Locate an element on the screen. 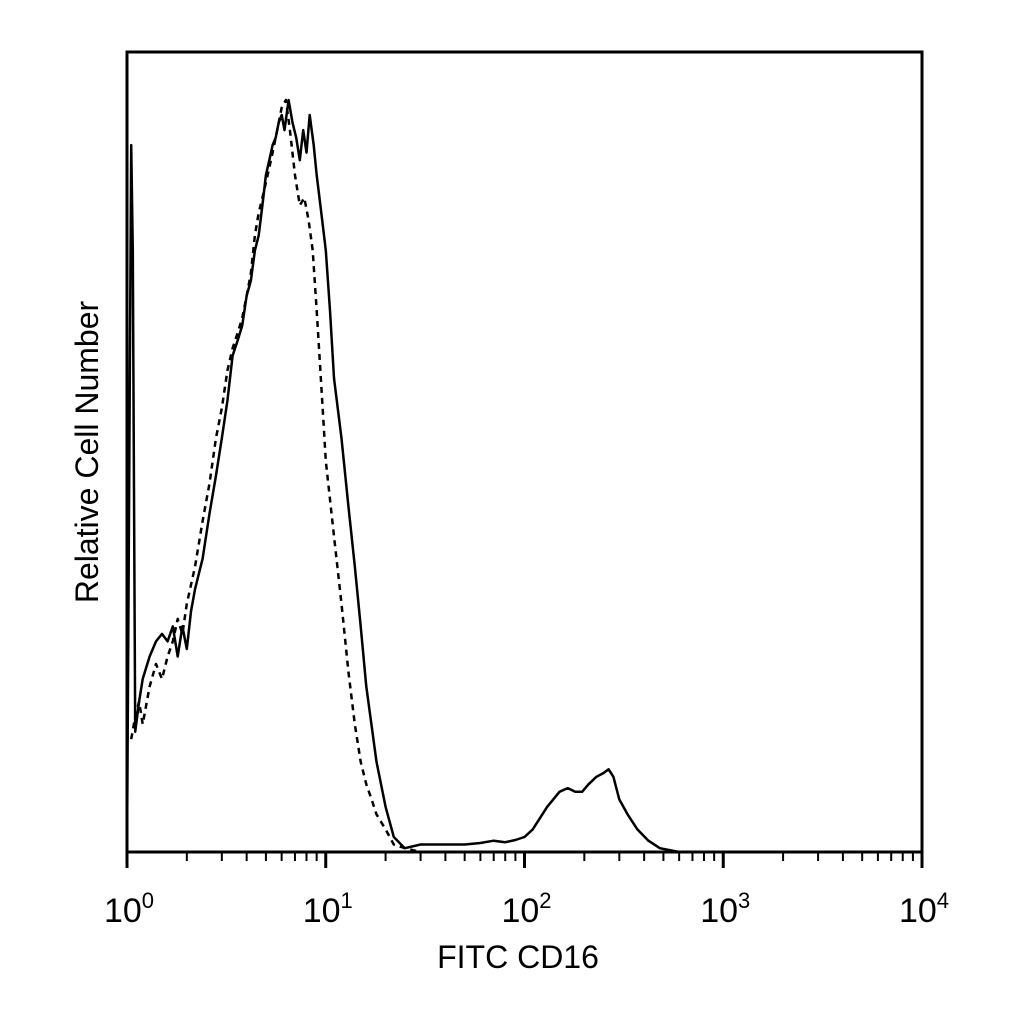  x-axis-tick-labels: 10⁰ 10¹ 10² 10³ 10⁴ is located at coordinates (526, 909).